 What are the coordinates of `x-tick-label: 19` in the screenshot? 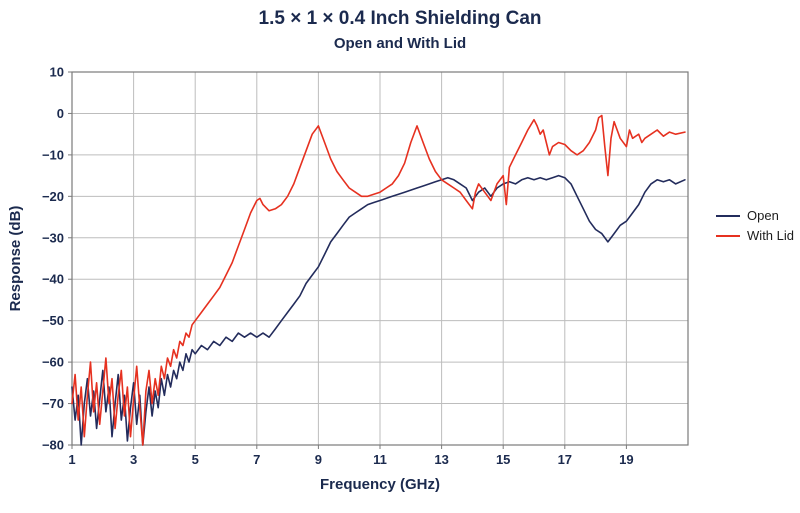 It's located at (626, 459).